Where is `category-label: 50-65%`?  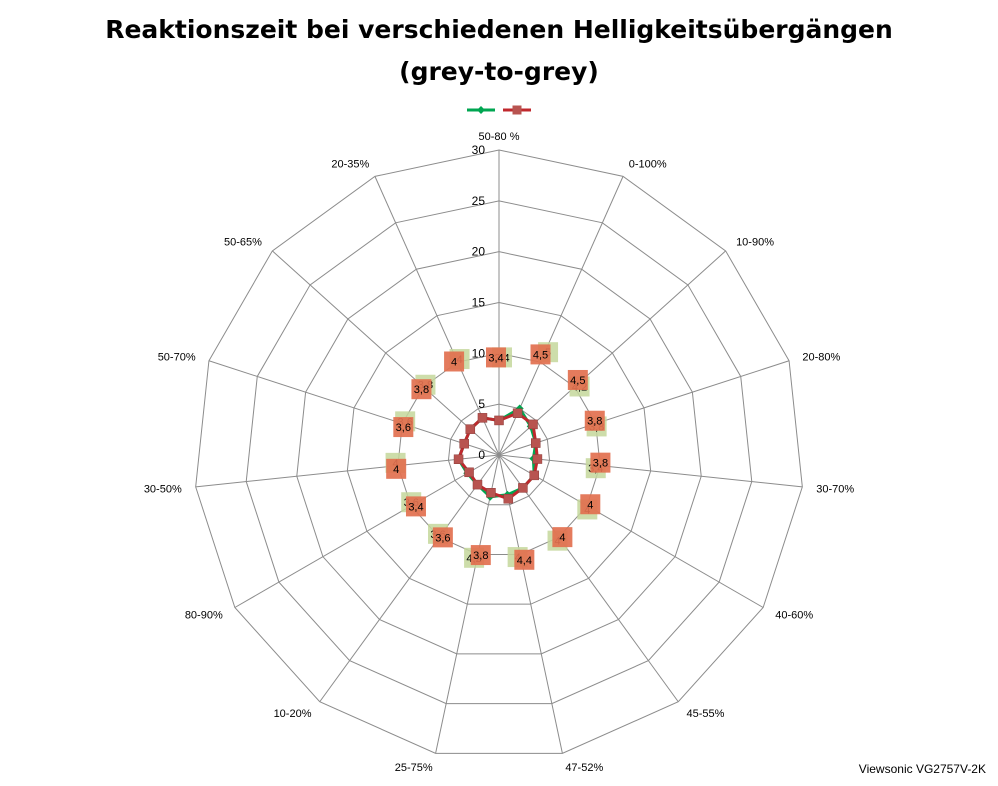 category-label: 50-65% is located at coordinates (243, 243).